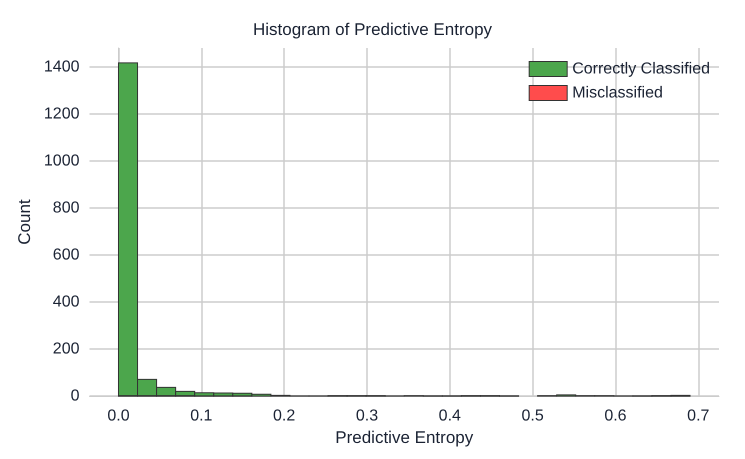 The image size is (745, 459). What do you see at coordinates (372, 29) in the screenshot?
I see `chart-title: Histogram of Predictive Entropy` at bounding box center [372, 29].